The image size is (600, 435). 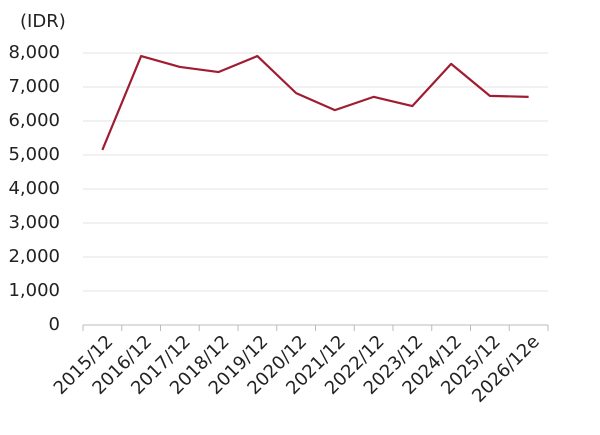 I want to click on y-tick-label: 6,000, so click(x=34, y=120).